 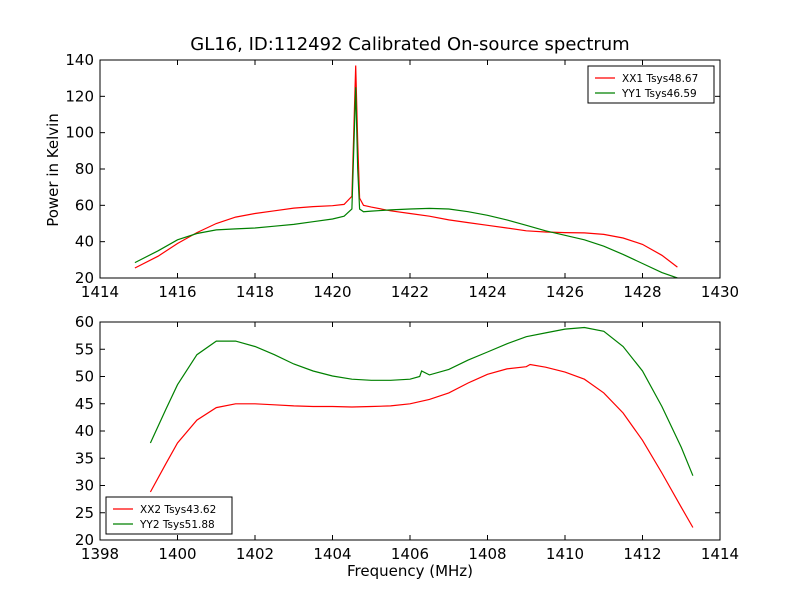 What do you see at coordinates (410, 571) in the screenshot?
I see `bottom-x-axis-label: Frequency (MHz)` at bounding box center [410, 571].